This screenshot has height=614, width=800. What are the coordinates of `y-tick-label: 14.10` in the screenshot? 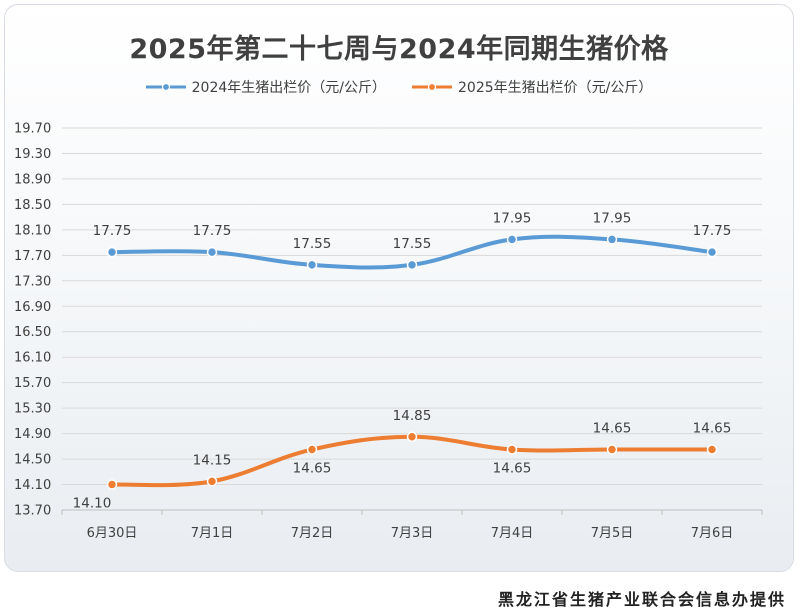 It's located at (32, 485).